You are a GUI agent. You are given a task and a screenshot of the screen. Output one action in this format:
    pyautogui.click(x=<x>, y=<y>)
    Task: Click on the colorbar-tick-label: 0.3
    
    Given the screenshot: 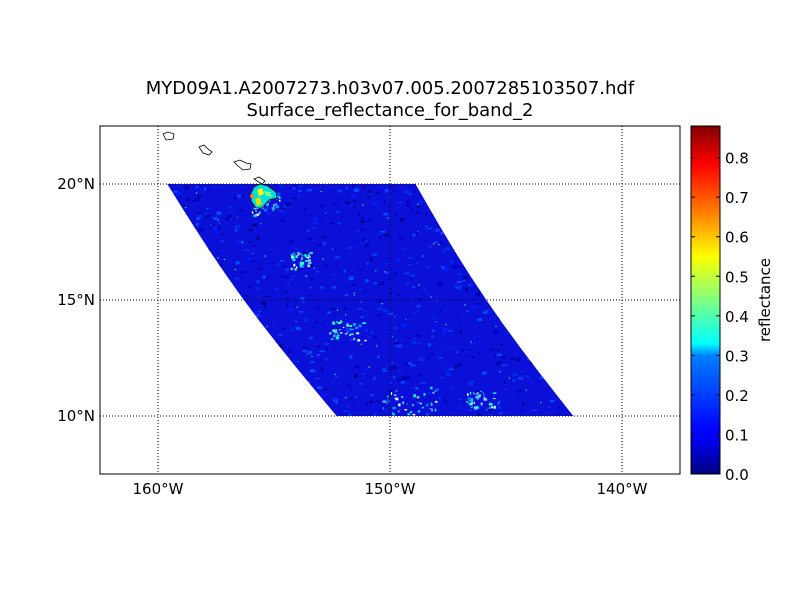 What is the action you would take?
    pyautogui.click(x=737, y=356)
    